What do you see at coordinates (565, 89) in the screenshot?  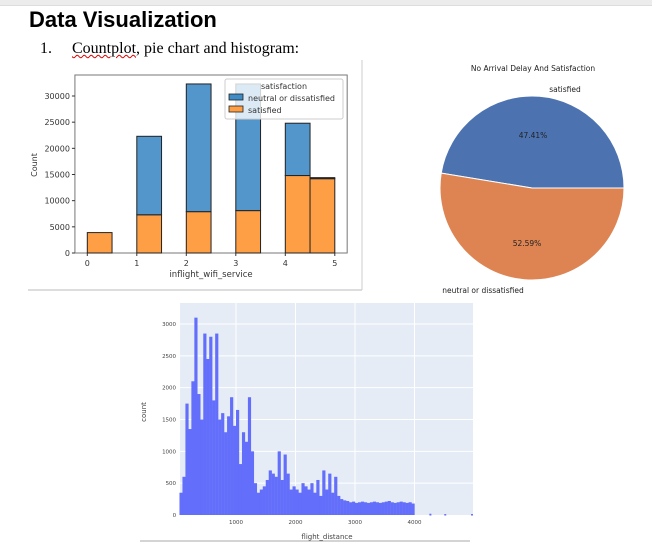 I see `pie-label: satisfied` at bounding box center [565, 89].